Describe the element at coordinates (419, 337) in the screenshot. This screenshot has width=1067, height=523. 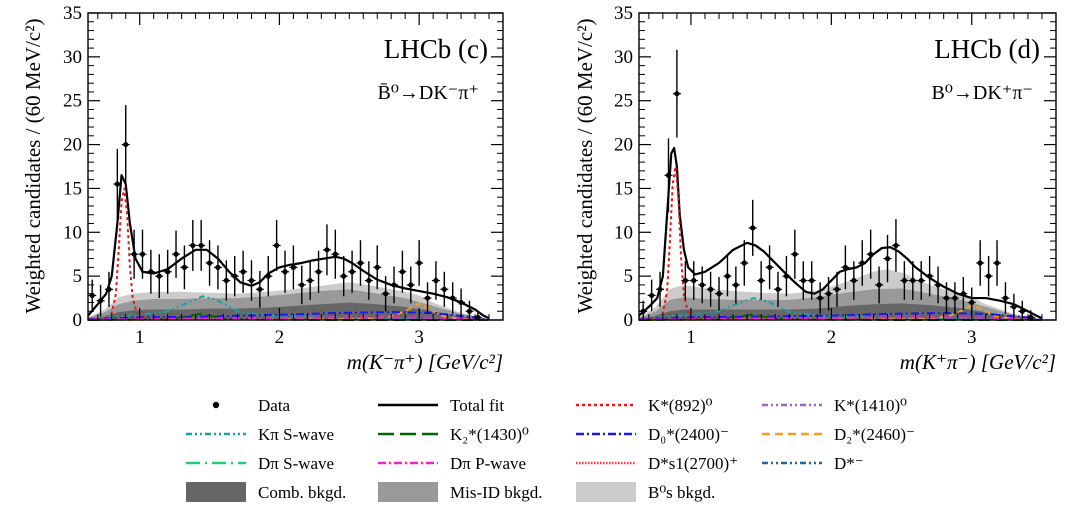
I see `panel-c-xtick-label: 3` at that location.